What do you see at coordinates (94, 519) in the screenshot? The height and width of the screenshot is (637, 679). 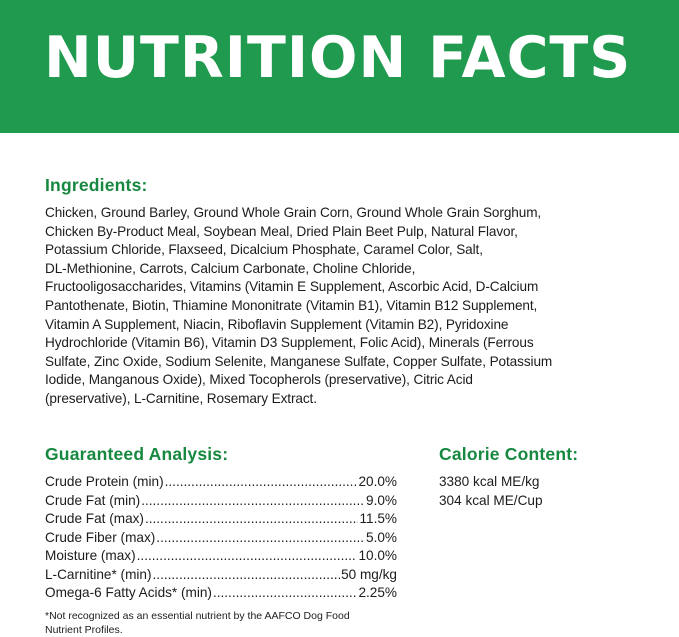 I see `analysis-label: Crude Fat (max)` at bounding box center [94, 519].